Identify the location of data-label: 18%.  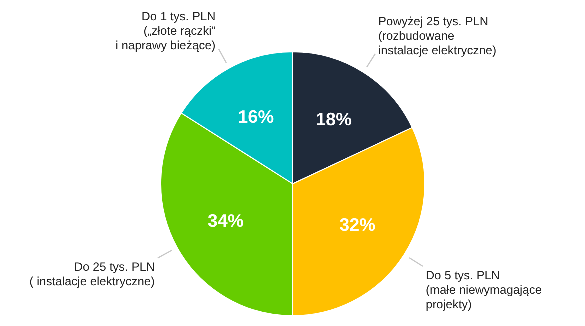
(334, 119).